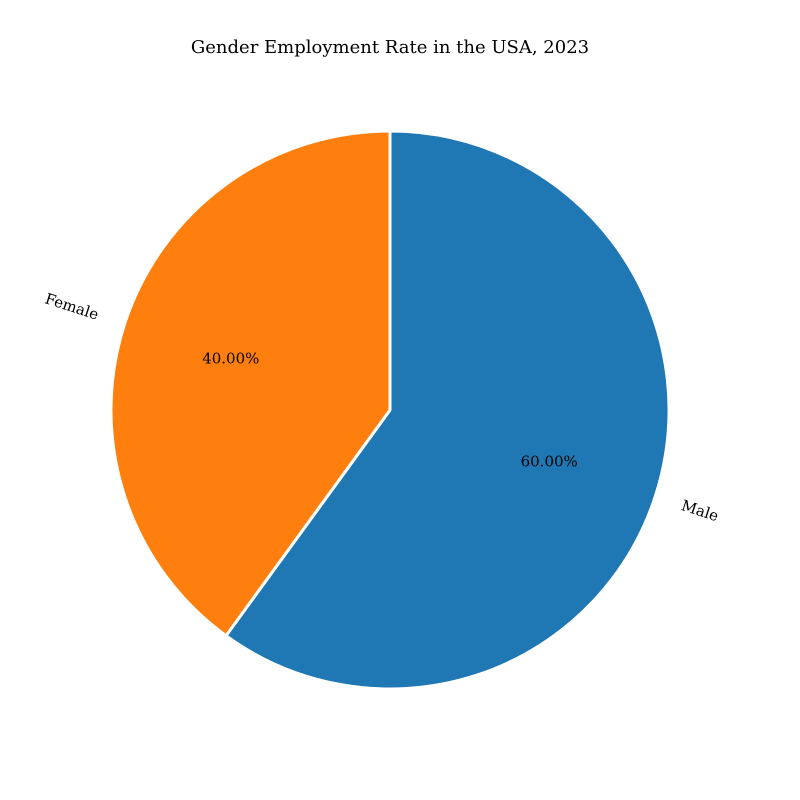  I want to click on pie-value-label-male: 60.00%, so click(549, 462).